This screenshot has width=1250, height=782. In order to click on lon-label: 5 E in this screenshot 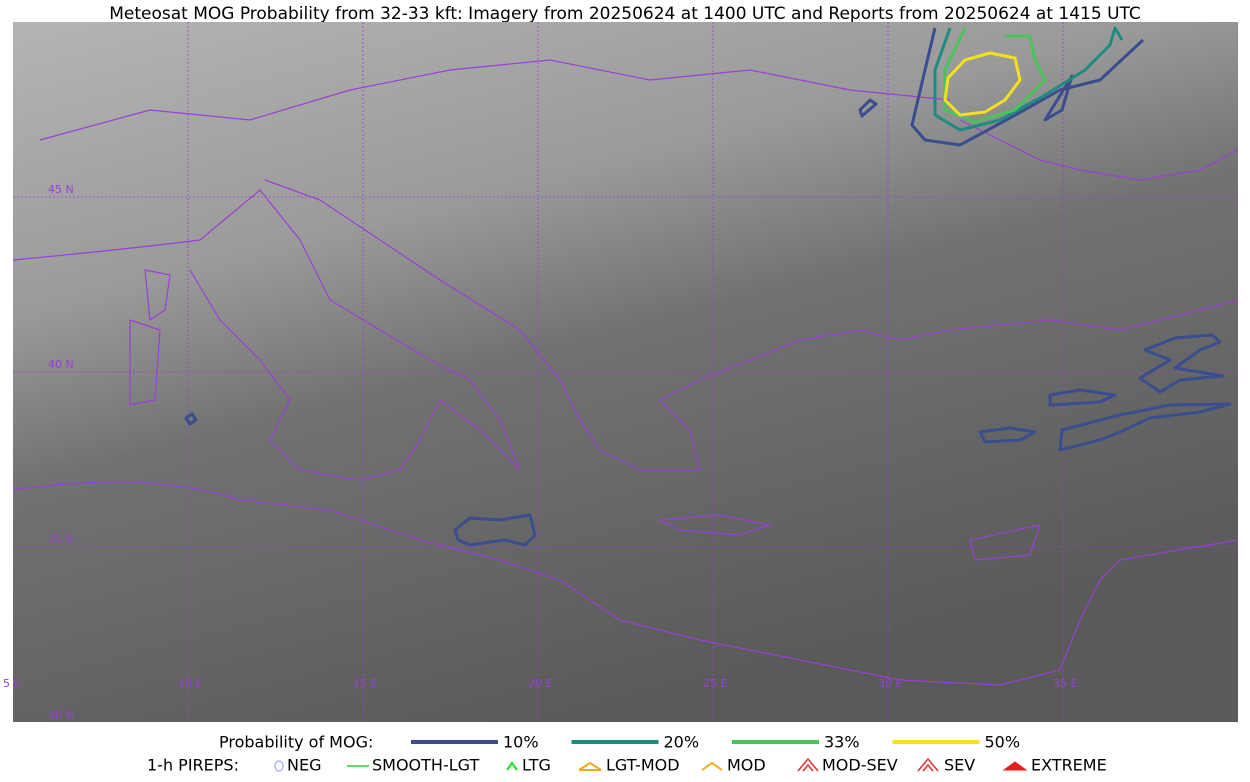, I will do `click(11, 683)`.